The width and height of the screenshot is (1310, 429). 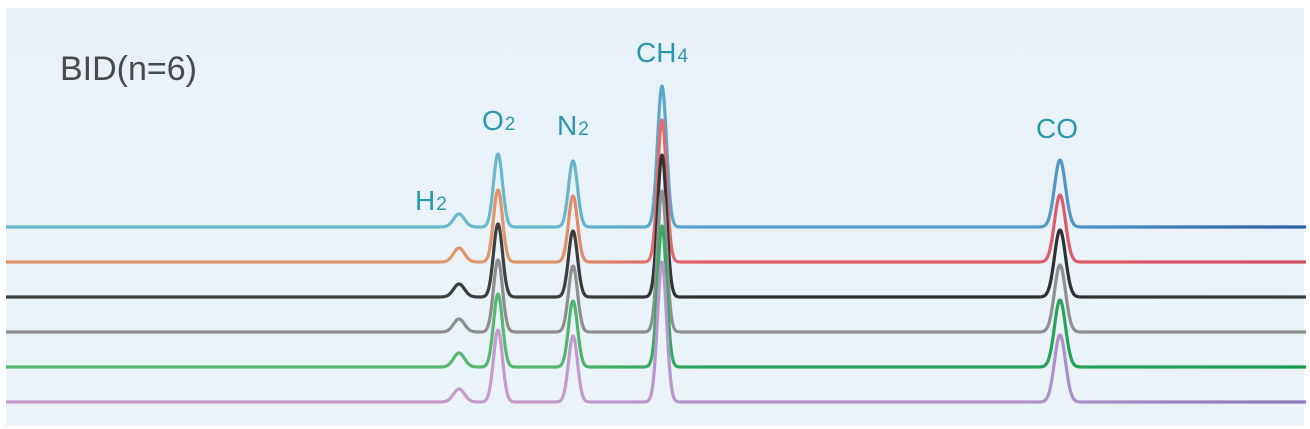 I want to click on peak-label-o2: O2, so click(x=498, y=120).